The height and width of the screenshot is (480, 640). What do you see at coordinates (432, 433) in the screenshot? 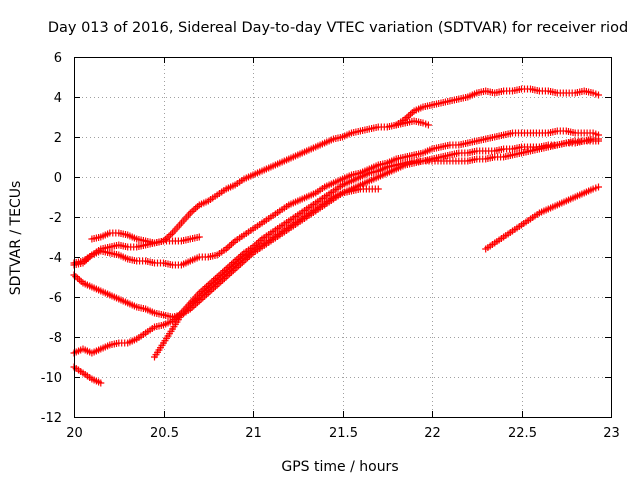
I see `x-tick-label: 22` at bounding box center [432, 433].